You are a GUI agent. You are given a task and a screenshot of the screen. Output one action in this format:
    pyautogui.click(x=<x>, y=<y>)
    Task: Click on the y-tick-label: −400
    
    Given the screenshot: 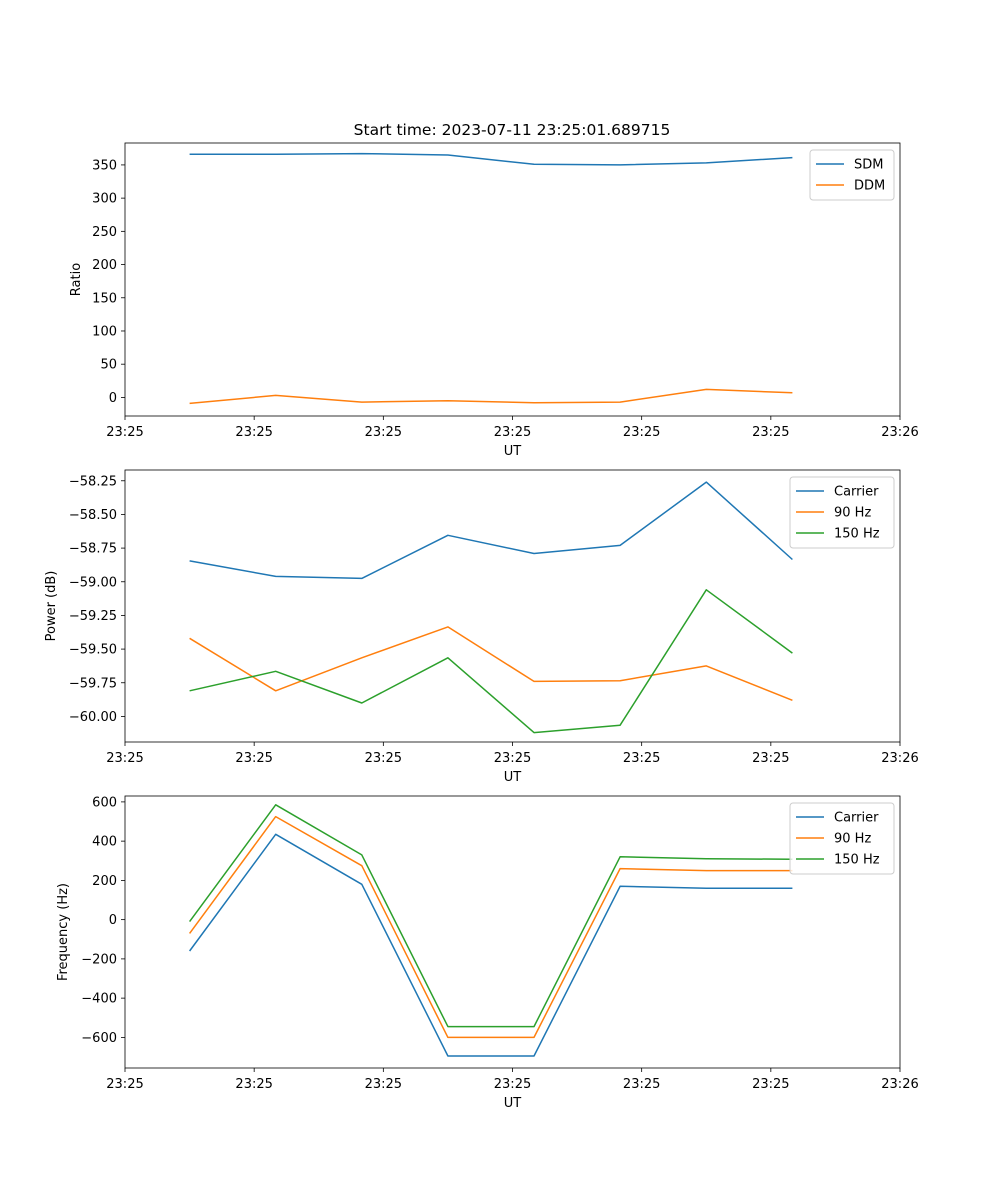 What is the action you would take?
    pyautogui.click(x=99, y=999)
    